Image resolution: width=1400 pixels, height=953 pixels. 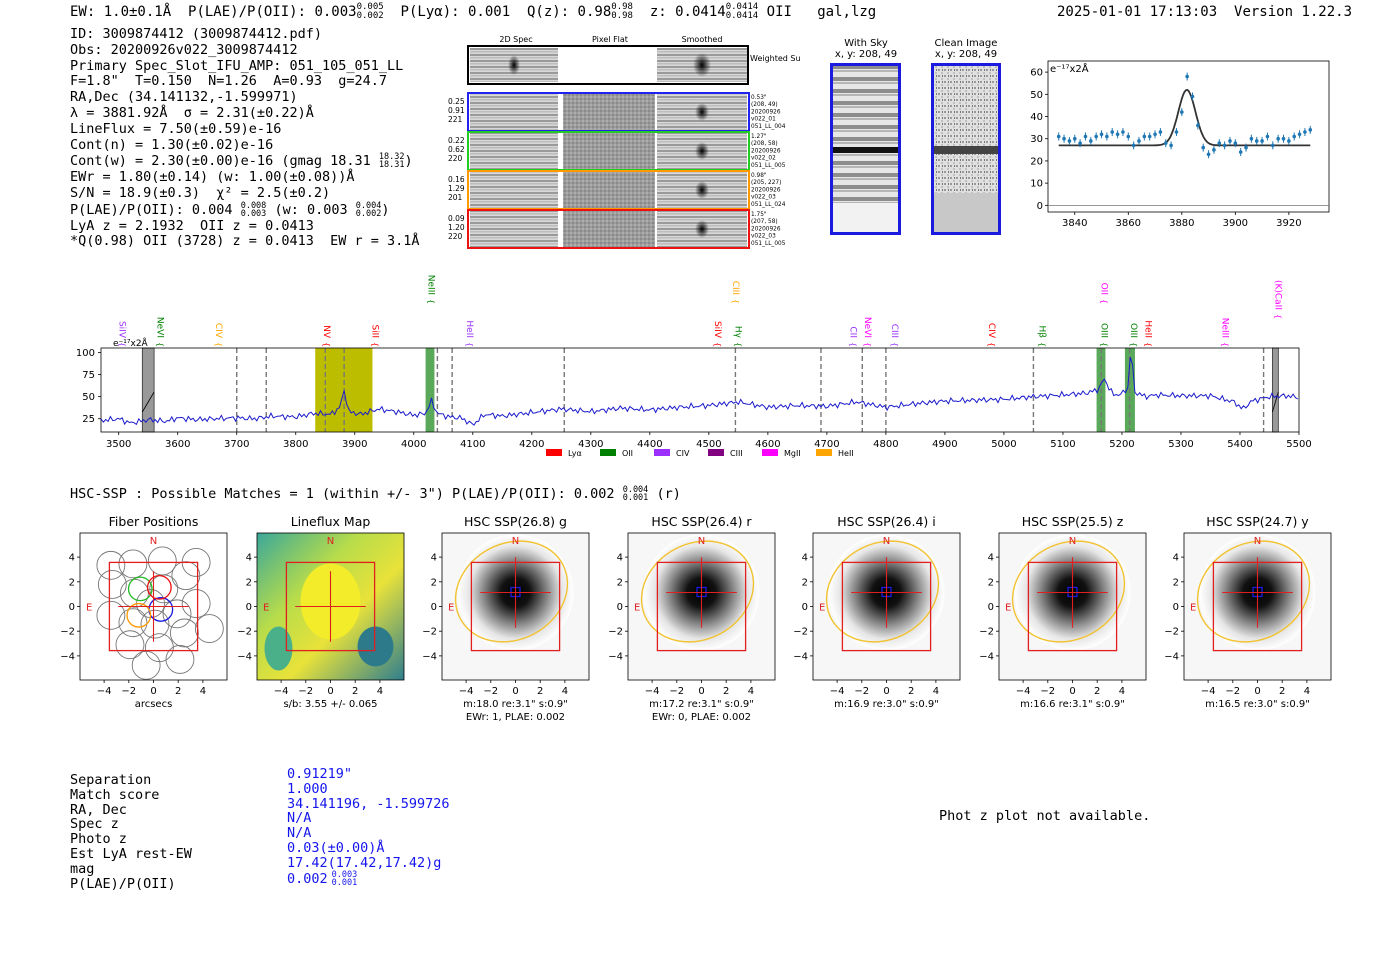 I want to click on spectrum-line-label: CIV, so click(x=218, y=331).